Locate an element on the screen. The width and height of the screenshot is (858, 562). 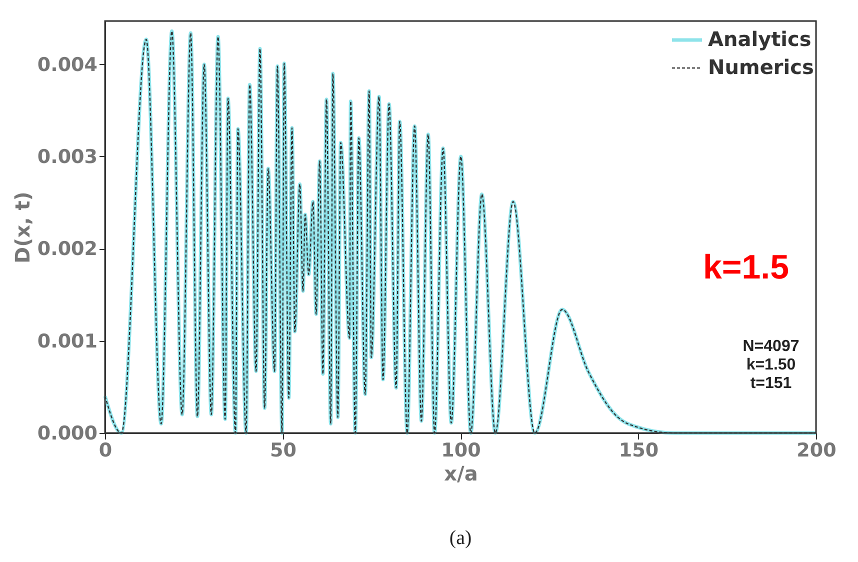
x-tick-label: 0 is located at coordinates (105, 451).